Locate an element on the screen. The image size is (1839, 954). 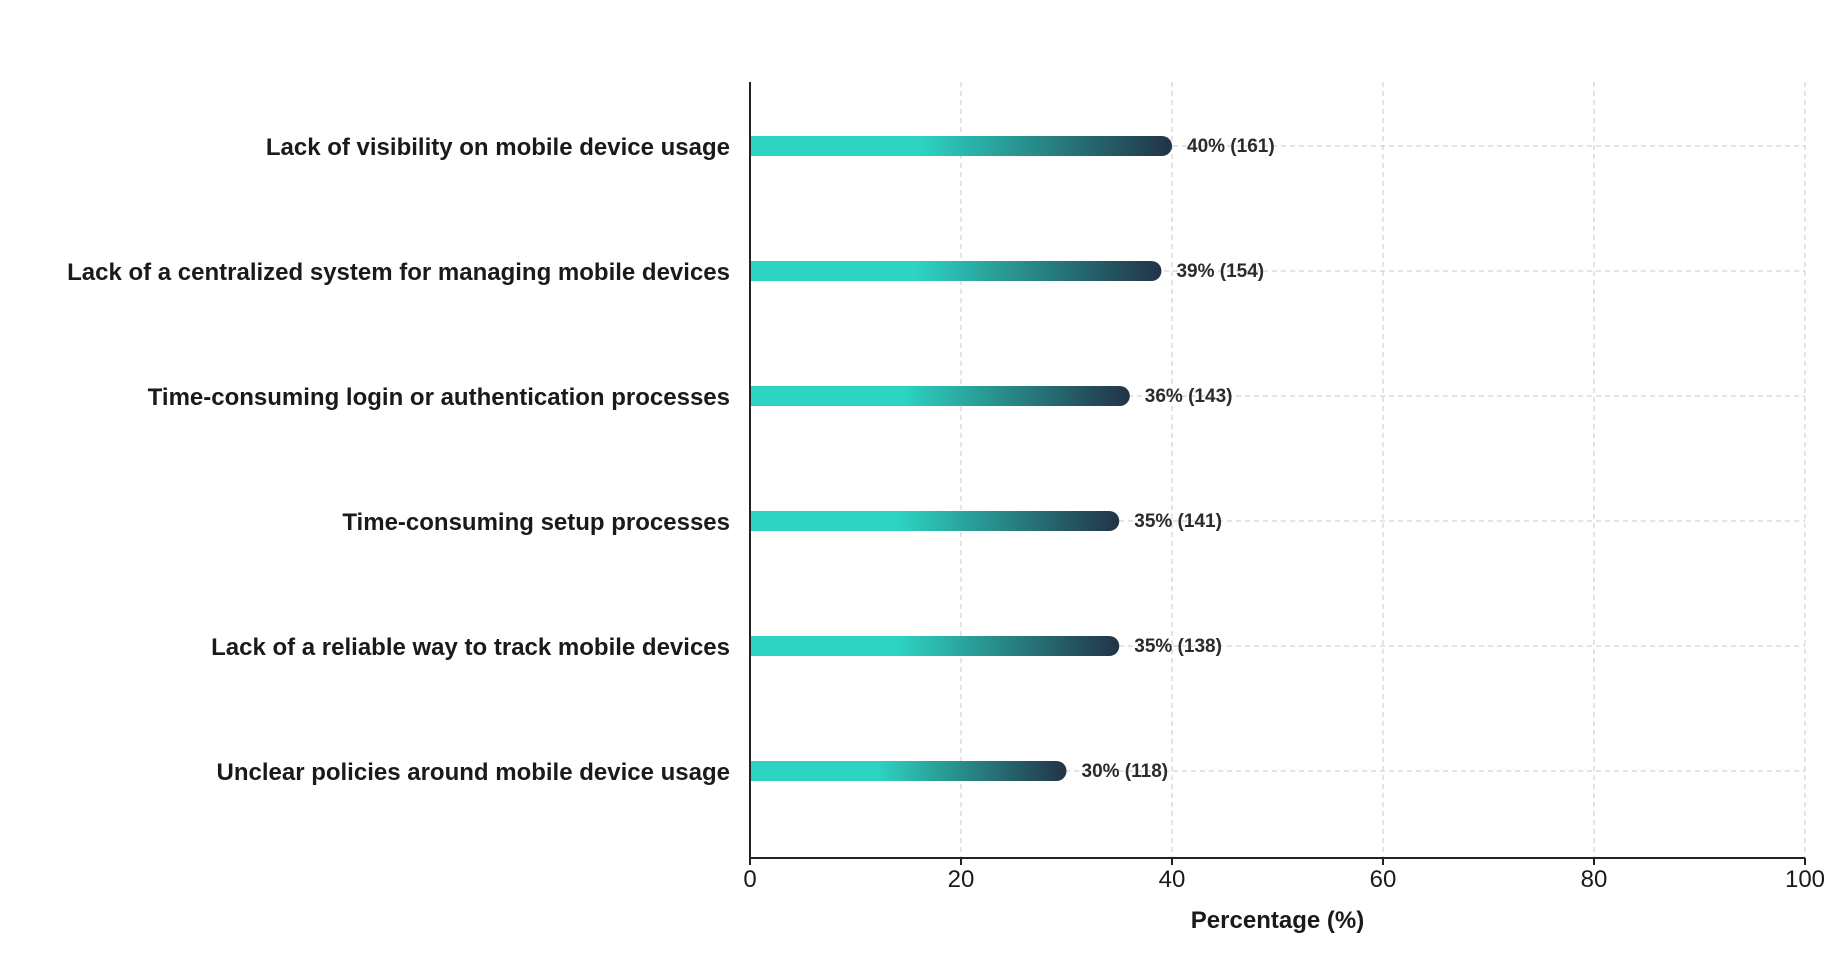
bar-value-label: 39% (154) is located at coordinates (1220, 271).